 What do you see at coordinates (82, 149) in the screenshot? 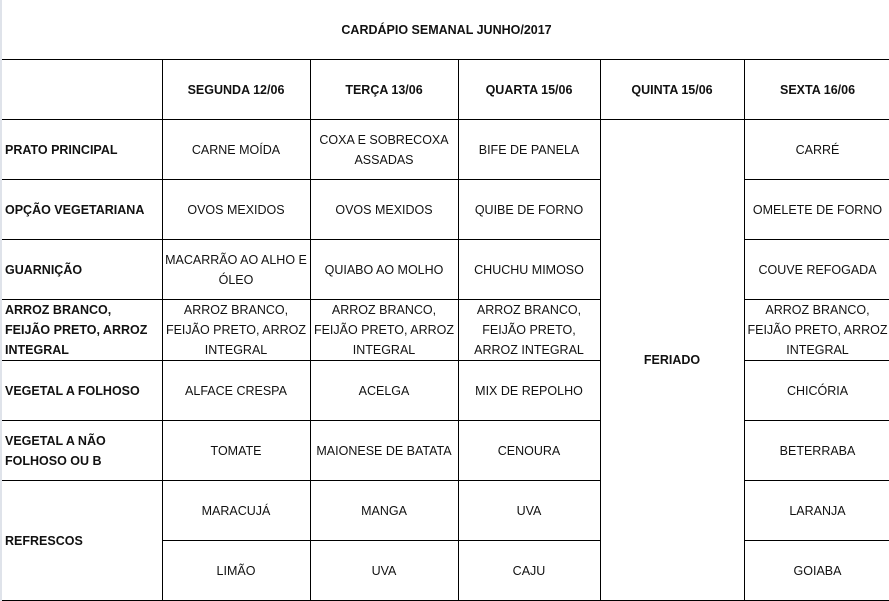
I see `row-label: PRATO PRINCIPAL` at bounding box center [82, 149].